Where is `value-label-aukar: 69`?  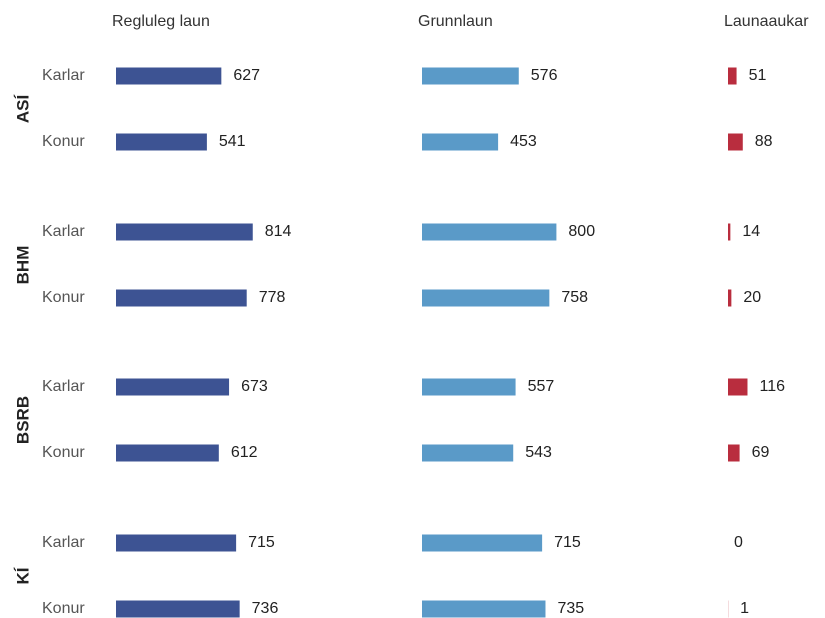
value-label-aukar: 69 is located at coordinates (761, 452).